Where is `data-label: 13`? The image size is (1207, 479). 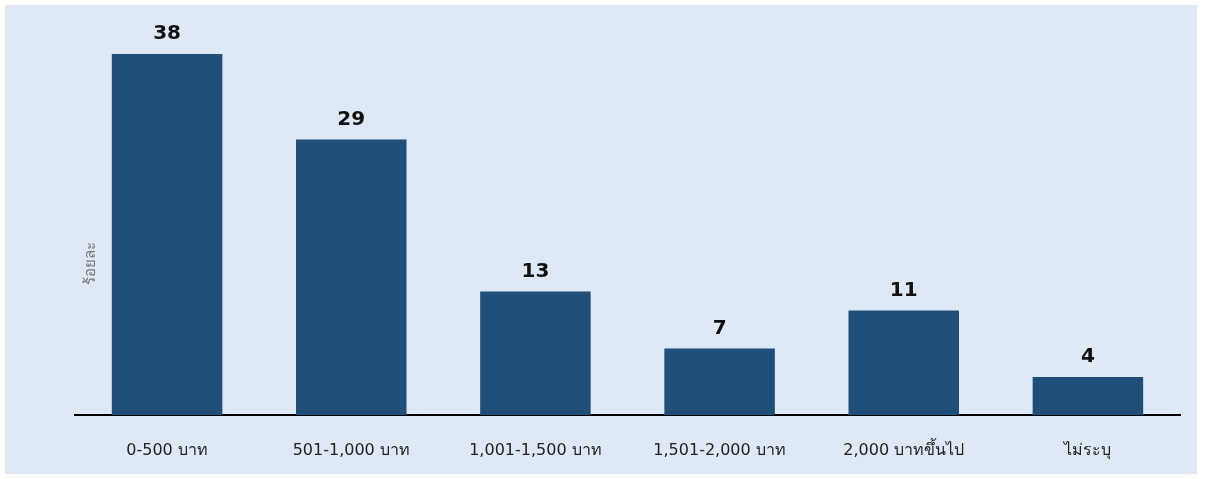
data-label: 13 is located at coordinates (535, 269).